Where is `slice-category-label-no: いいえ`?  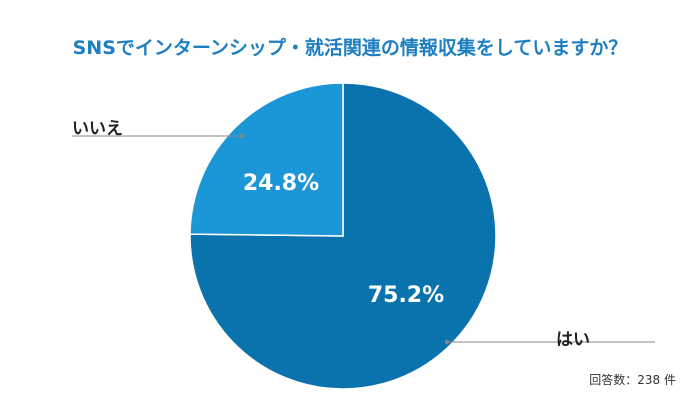
slice-category-label-no: いいえ is located at coordinates (97, 129).